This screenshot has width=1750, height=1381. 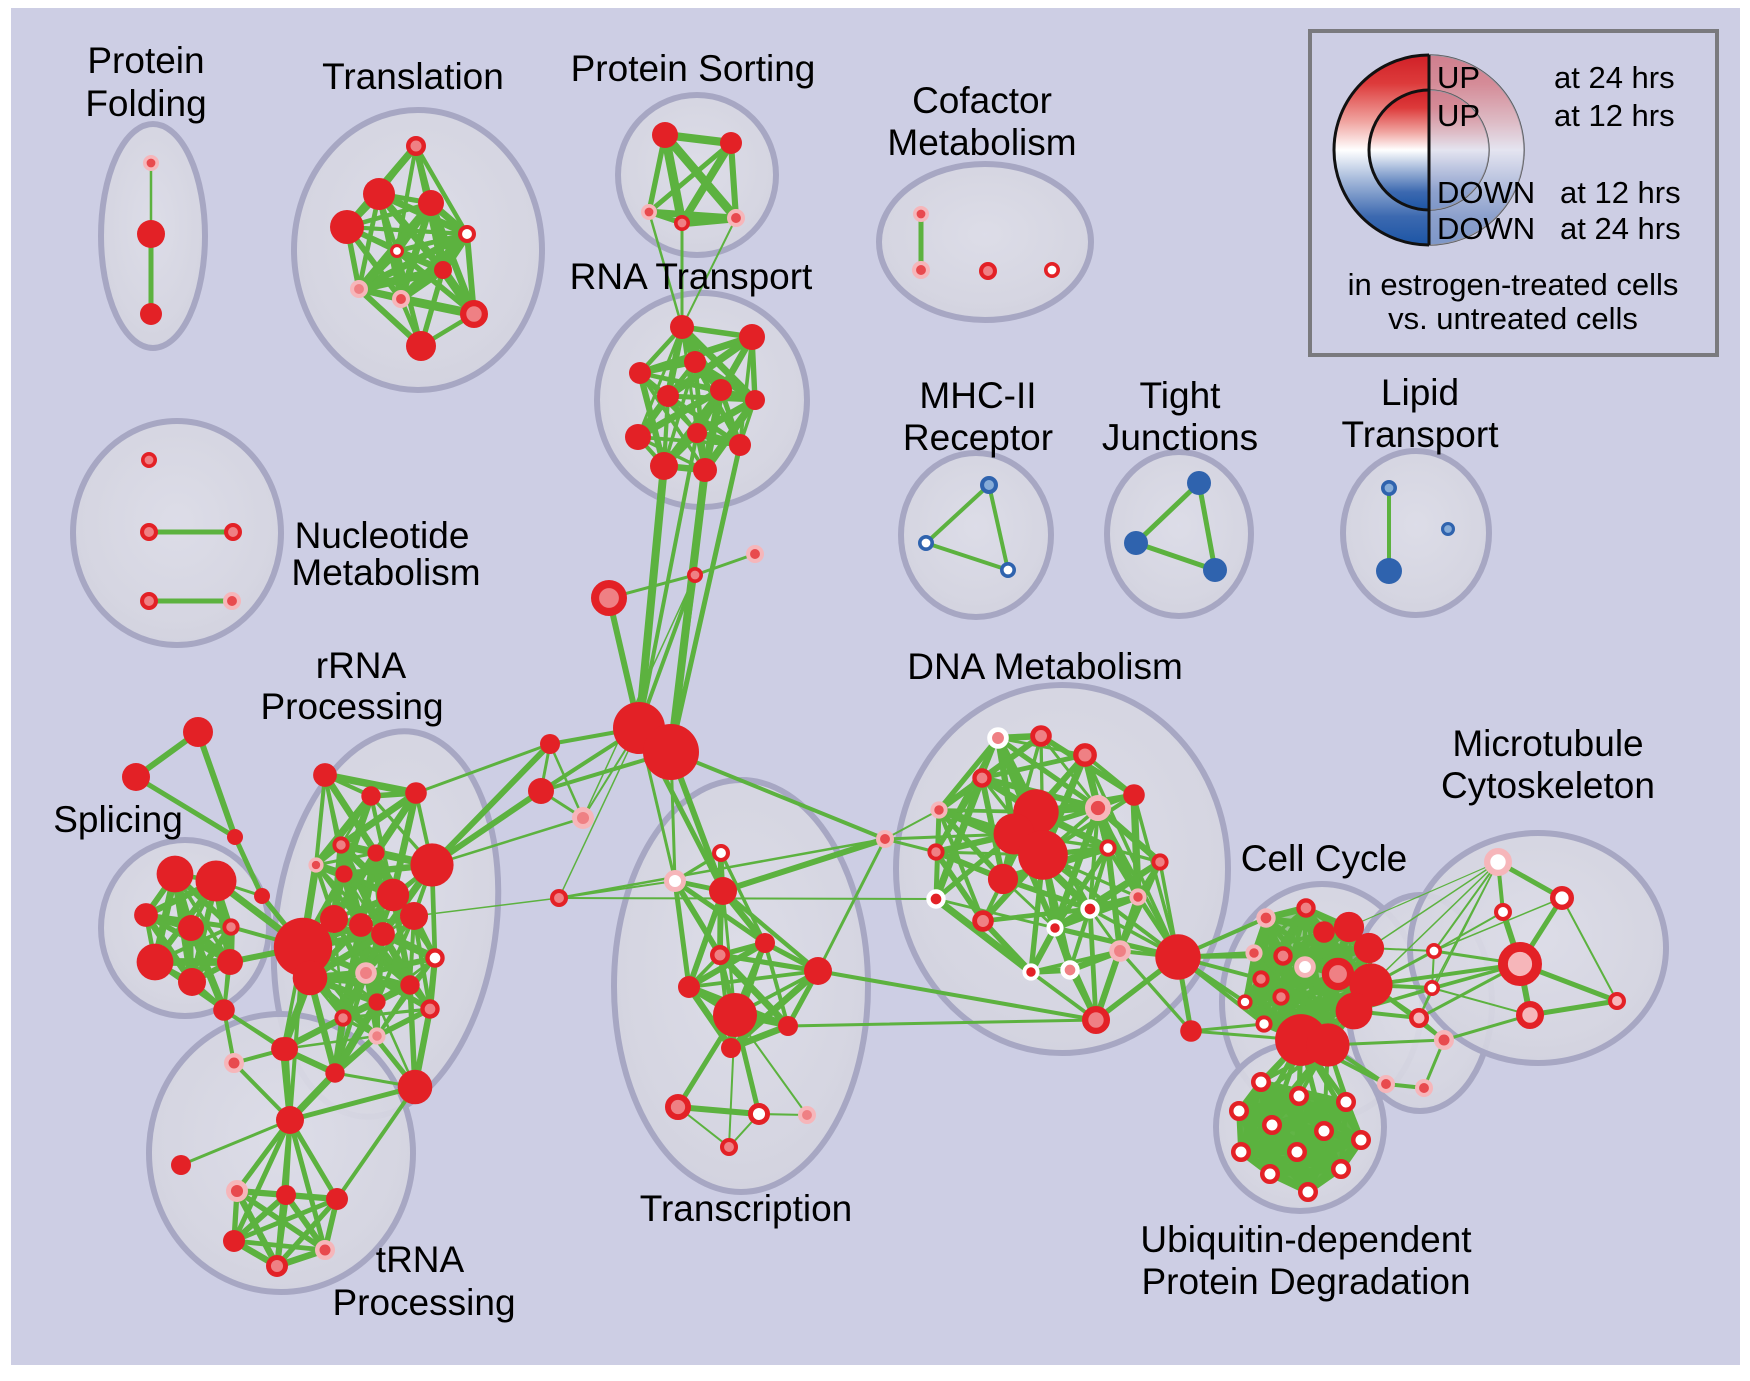 I want to click on svg-text: in estrogen-treated cells, so click(x=1513, y=284).